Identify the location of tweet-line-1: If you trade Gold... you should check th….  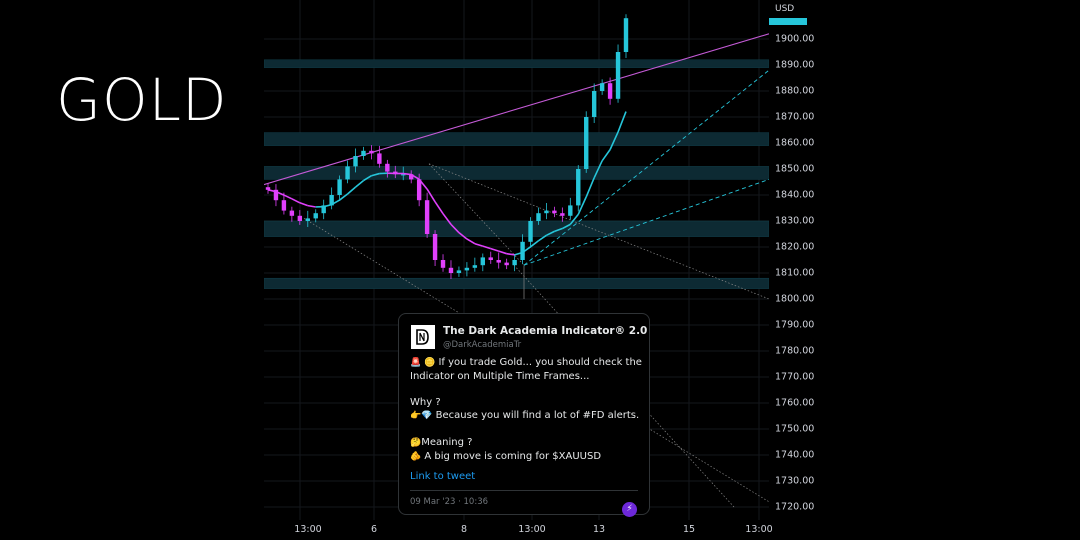
(526, 369).